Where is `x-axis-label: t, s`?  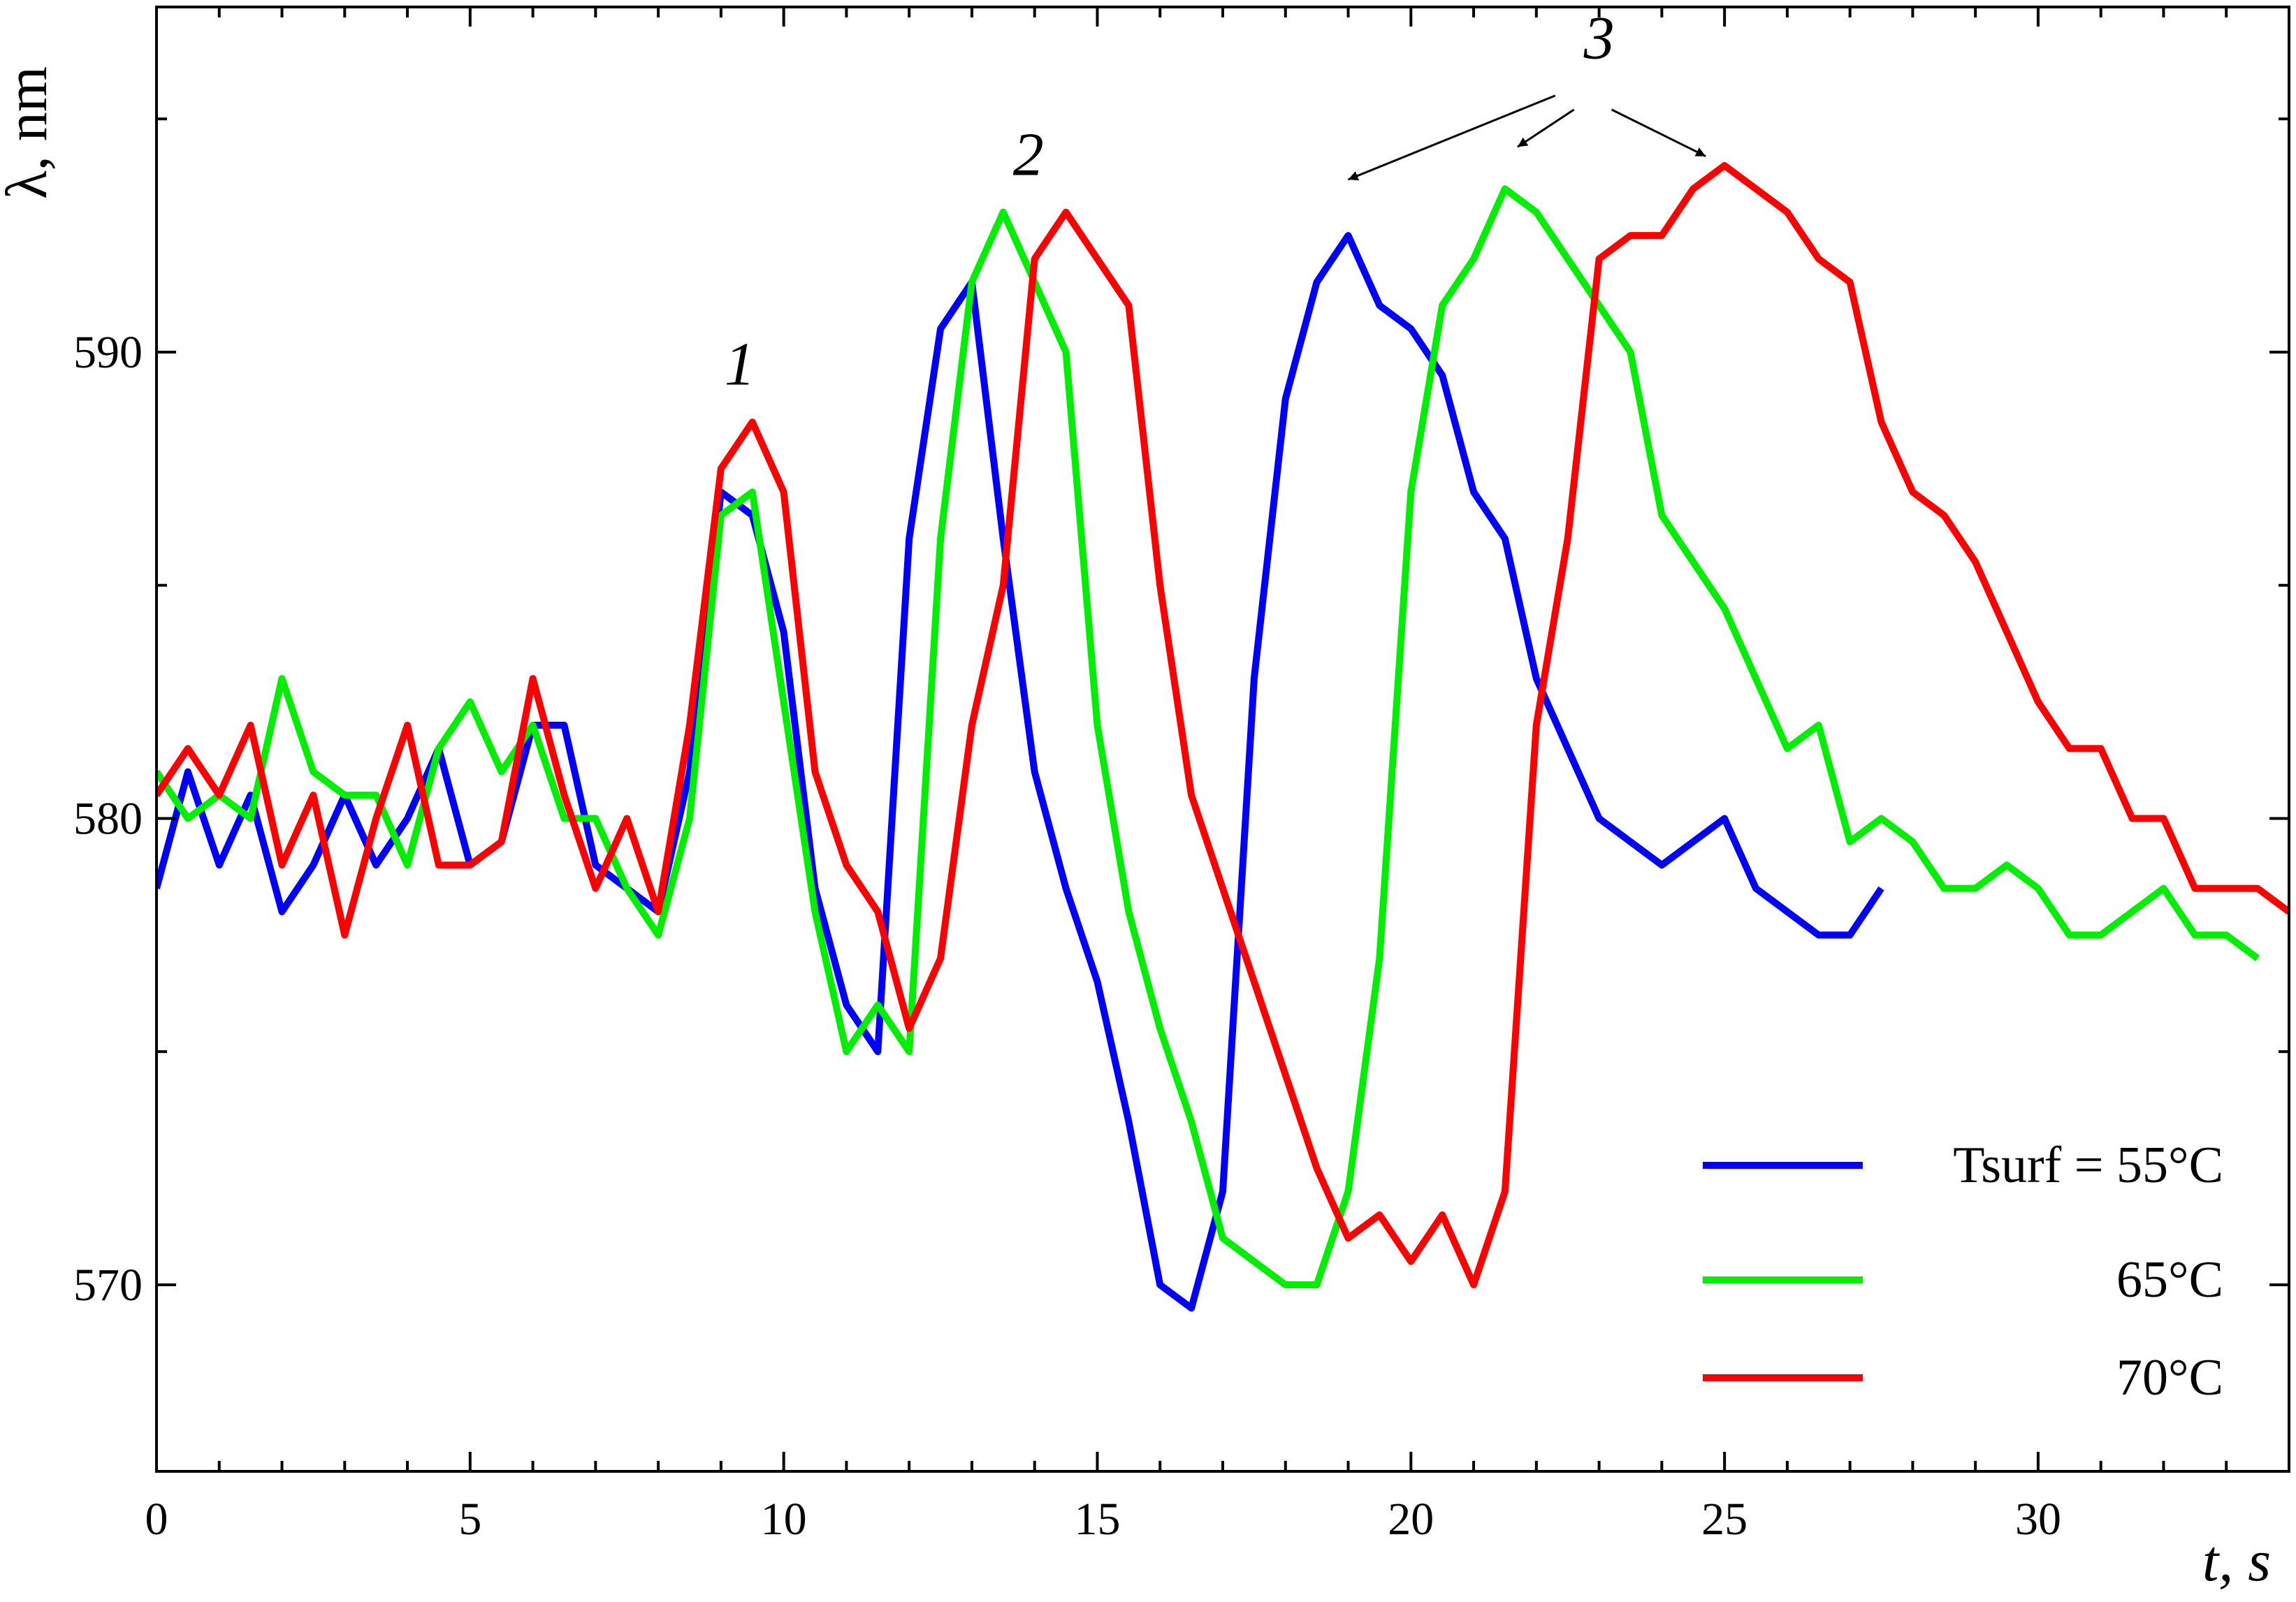 x-axis-label: t, s is located at coordinates (2236, 1561).